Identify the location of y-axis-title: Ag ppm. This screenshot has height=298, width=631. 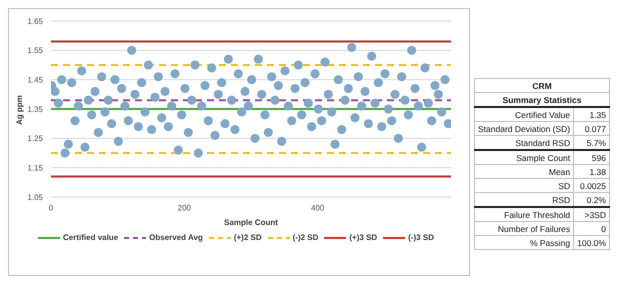
(19, 110).